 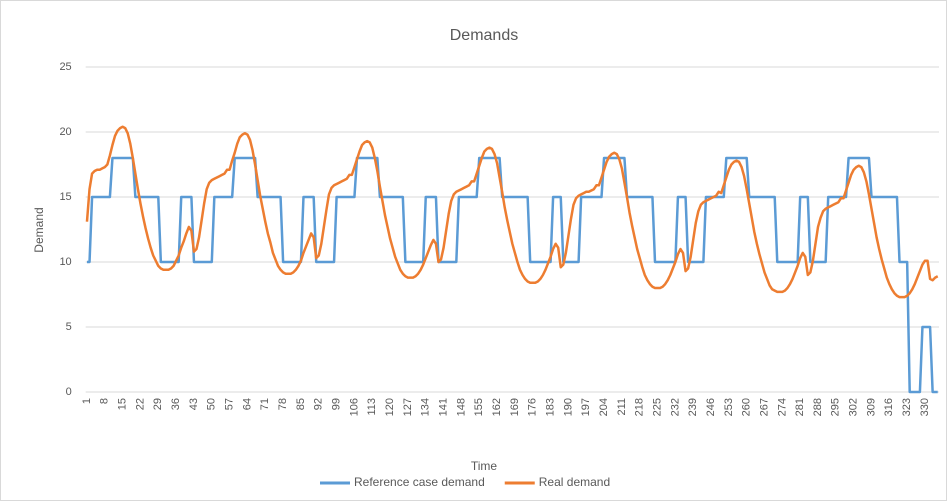 What do you see at coordinates (871, 407) in the screenshot?
I see `x-tick-label: 309` at bounding box center [871, 407].